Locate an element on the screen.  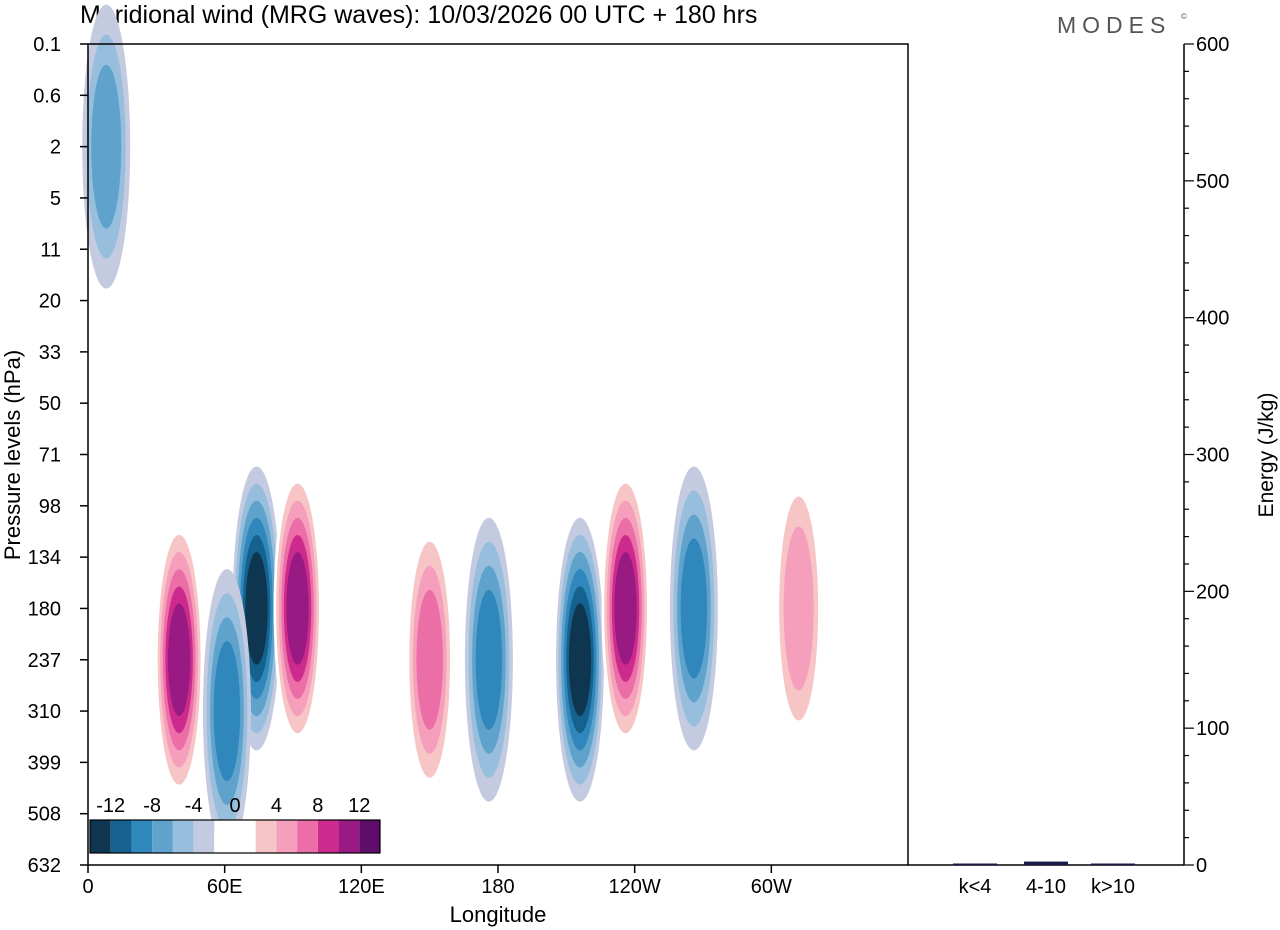
energy-tick-label: 500 is located at coordinates (1212, 182).